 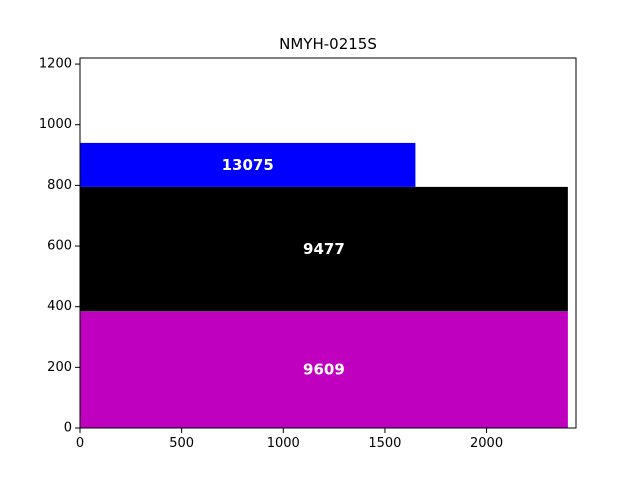 What do you see at coordinates (68, 428) in the screenshot?
I see `y-tick-label-0: 0` at bounding box center [68, 428].